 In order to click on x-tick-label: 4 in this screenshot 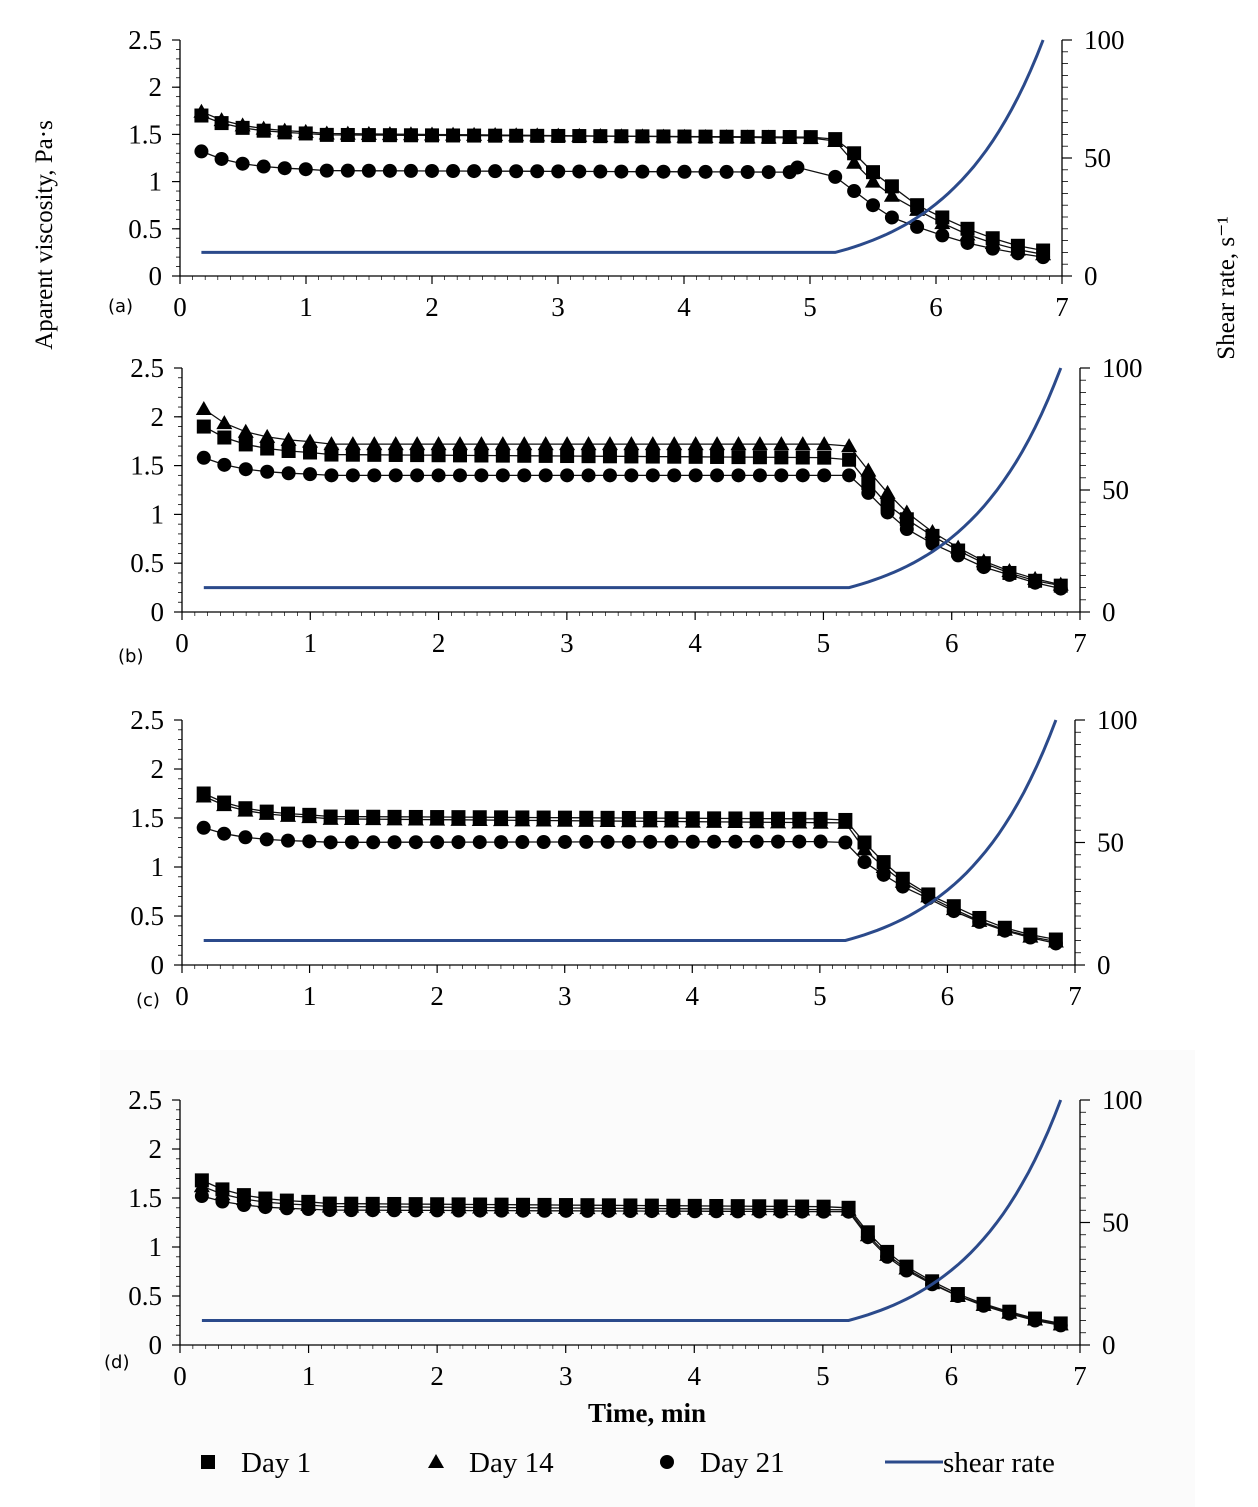, I will do `click(684, 307)`.